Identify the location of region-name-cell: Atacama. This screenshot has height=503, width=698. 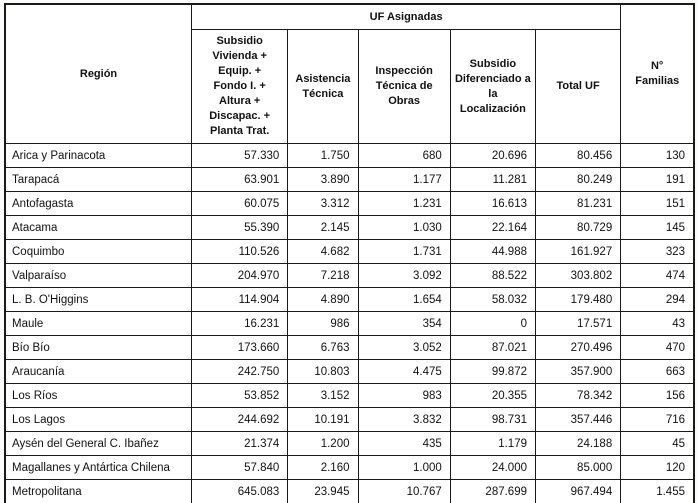
(98, 227).